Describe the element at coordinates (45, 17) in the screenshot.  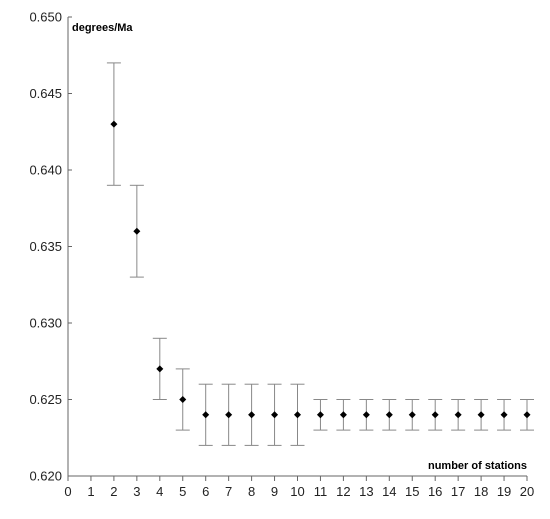
I see `y-tick-label: 0.650` at that location.